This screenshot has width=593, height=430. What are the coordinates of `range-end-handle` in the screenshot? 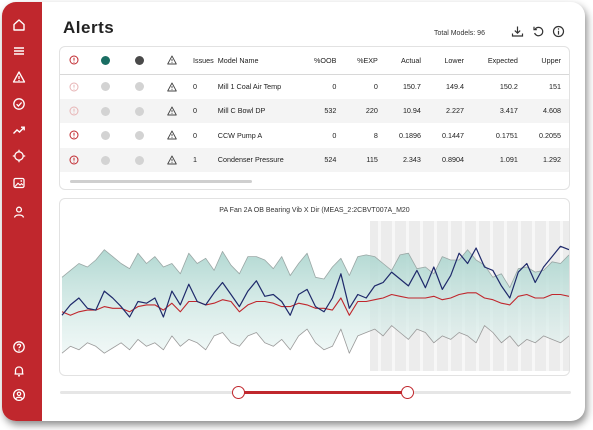 It's located at (407, 392).